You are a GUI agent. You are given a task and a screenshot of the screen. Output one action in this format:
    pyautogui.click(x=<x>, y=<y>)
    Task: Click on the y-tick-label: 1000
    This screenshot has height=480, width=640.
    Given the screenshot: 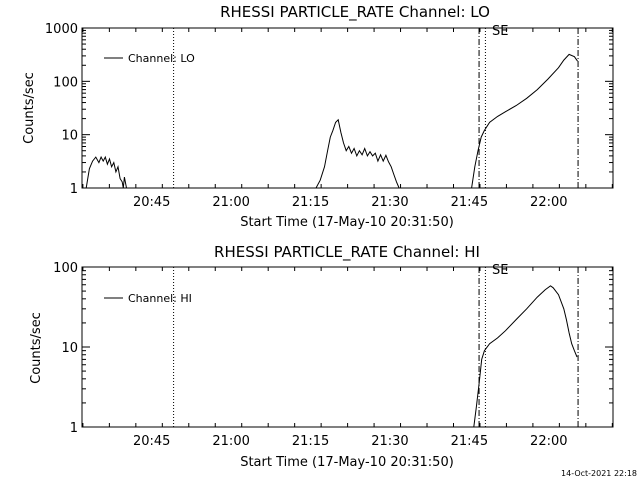 What is the action you would take?
    pyautogui.click(x=61, y=29)
    